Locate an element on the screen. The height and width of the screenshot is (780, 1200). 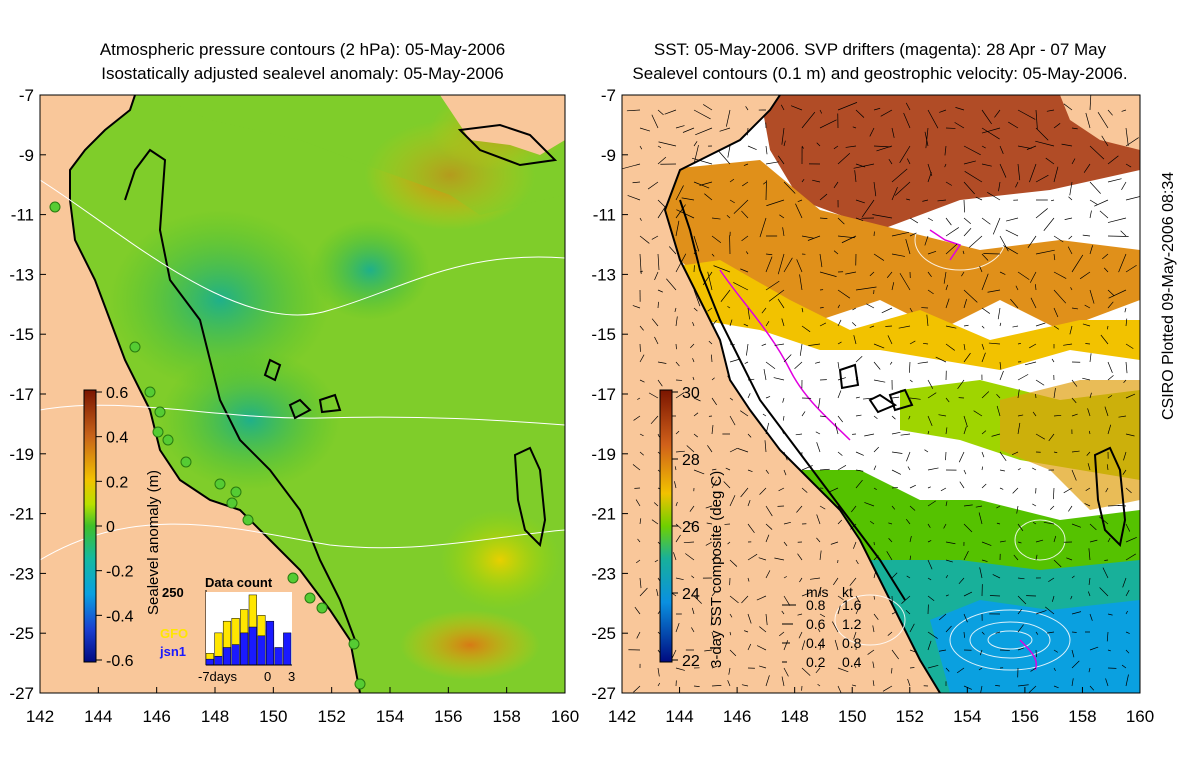
inset-bar-jsn1 is located at coordinates (278, 656).